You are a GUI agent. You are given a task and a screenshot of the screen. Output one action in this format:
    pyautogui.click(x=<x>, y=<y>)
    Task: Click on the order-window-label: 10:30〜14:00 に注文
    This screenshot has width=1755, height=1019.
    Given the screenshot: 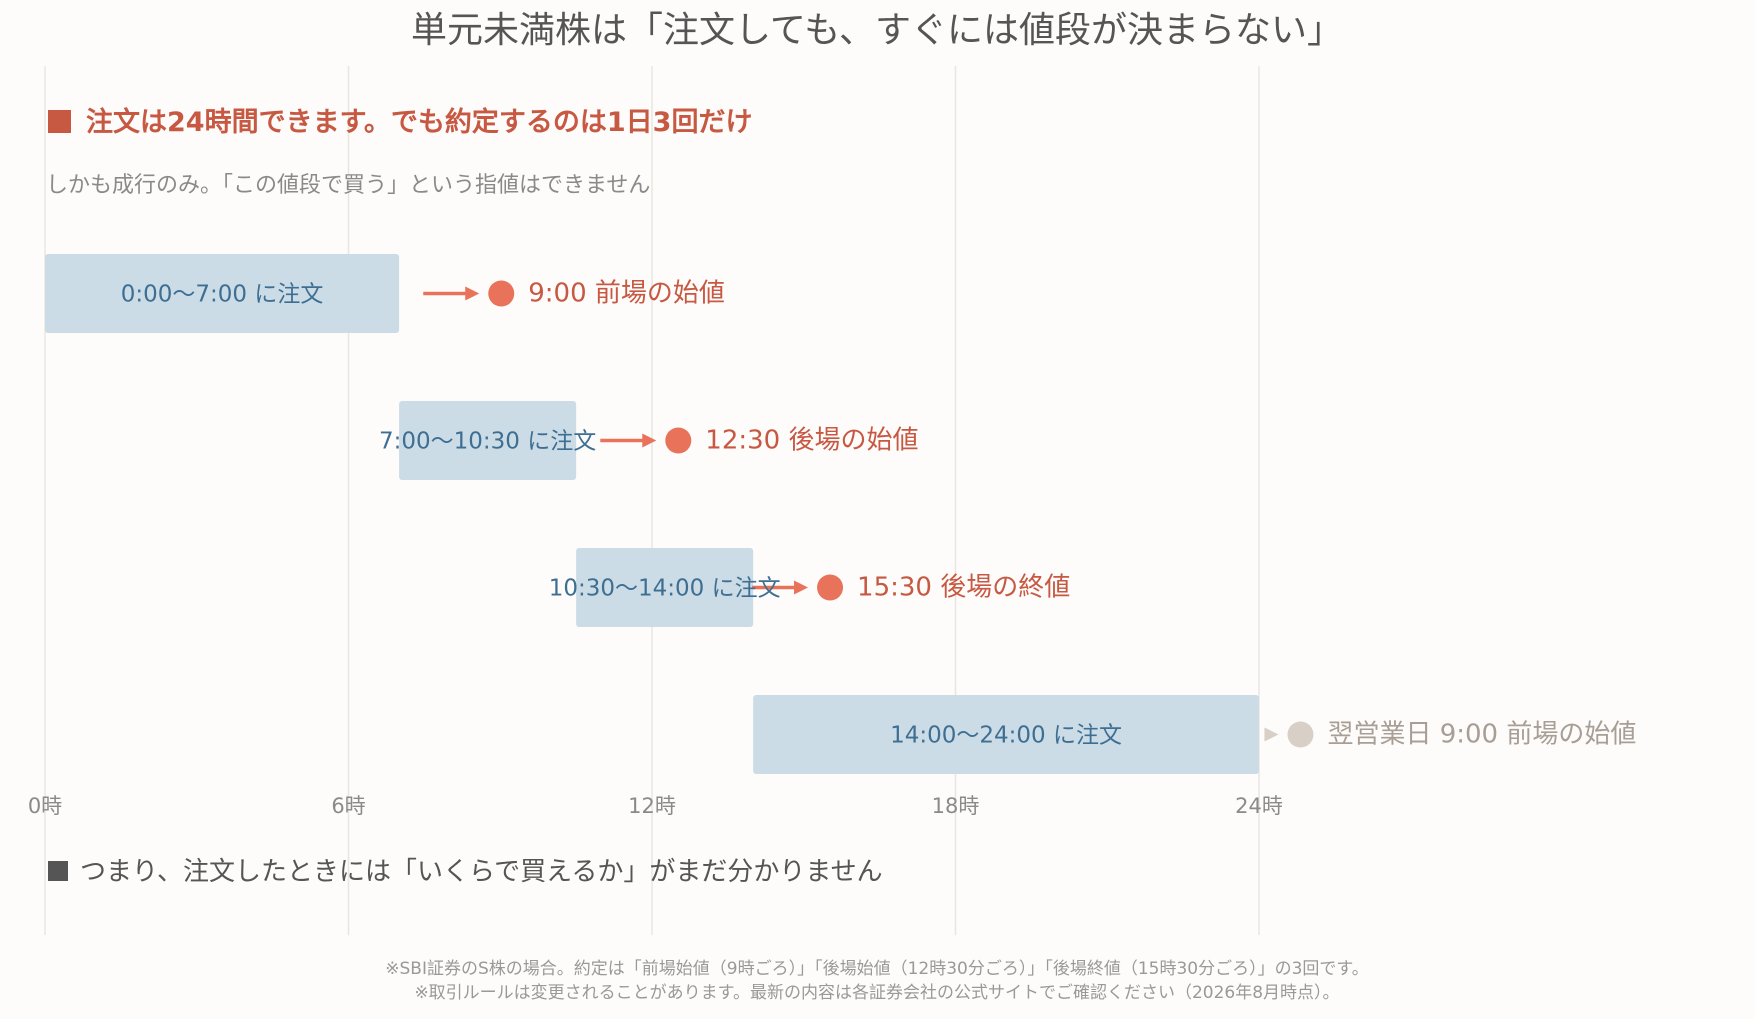 What is the action you would take?
    pyautogui.click(x=665, y=589)
    